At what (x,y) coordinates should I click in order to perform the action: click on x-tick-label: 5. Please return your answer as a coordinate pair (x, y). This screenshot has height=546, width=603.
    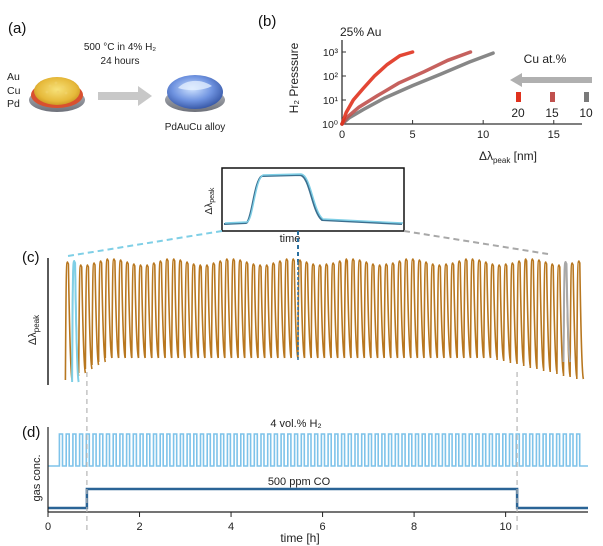
    Looking at the image, I should click on (413, 135).